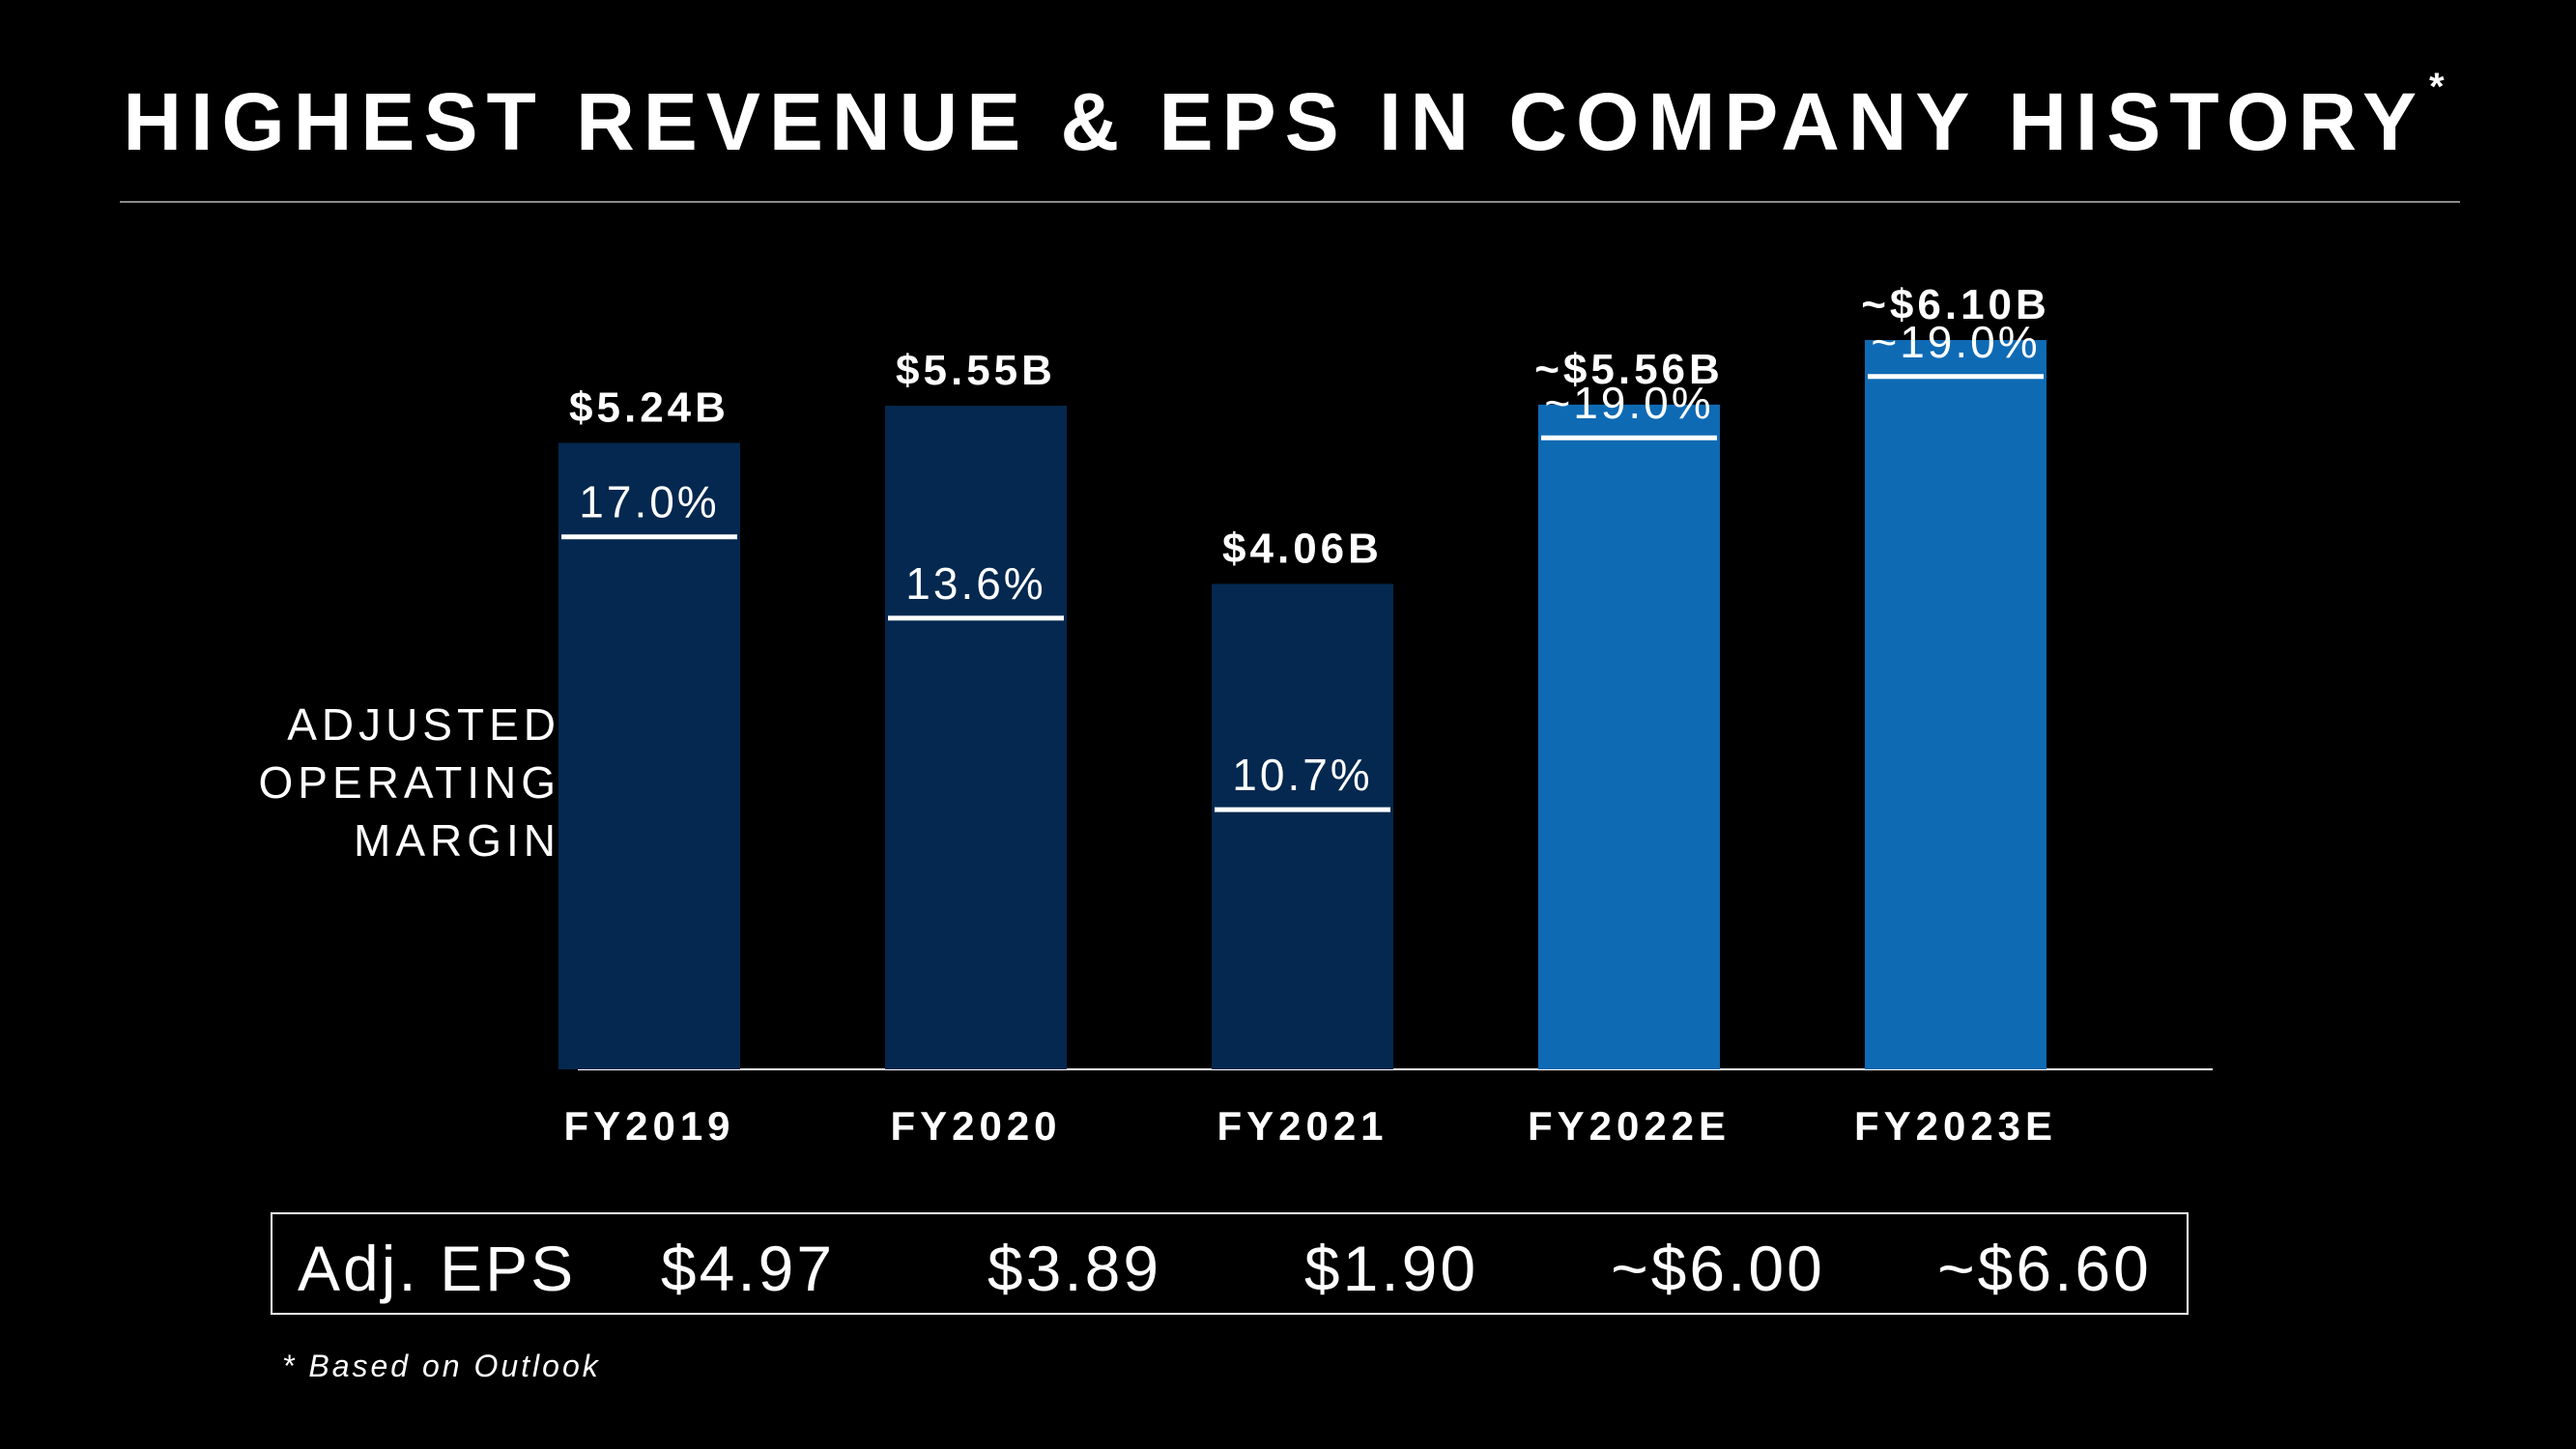 The image size is (2576, 1449). Describe the element at coordinates (649, 502) in the screenshot. I see `margin-label-fy2019: 17.0%` at that location.